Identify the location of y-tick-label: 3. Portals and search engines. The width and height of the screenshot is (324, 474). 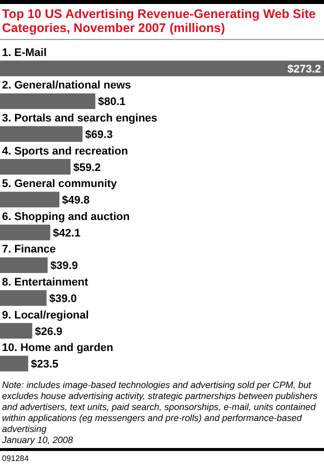
(80, 118).